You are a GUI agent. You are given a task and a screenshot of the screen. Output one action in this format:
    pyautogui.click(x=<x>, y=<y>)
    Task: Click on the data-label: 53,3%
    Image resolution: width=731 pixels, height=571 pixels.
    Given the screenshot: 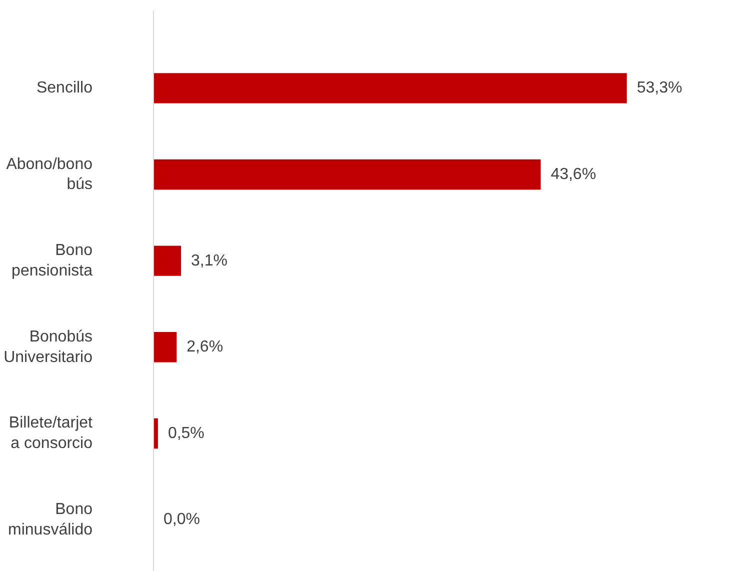 What is the action you would take?
    pyautogui.click(x=659, y=88)
    